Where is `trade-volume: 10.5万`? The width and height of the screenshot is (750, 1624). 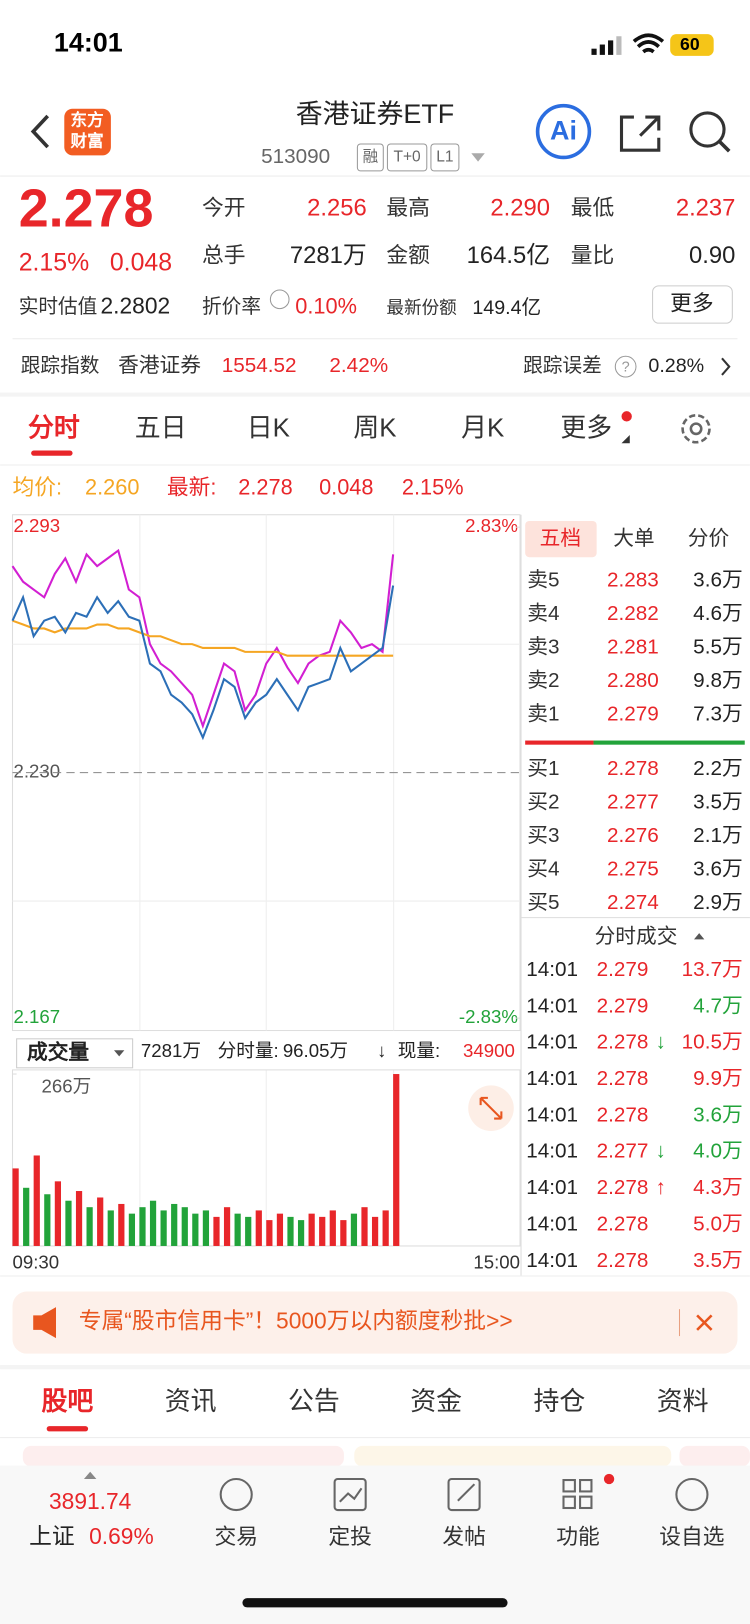 trade-volume: 10.5万 is located at coordinates (712, 1042).